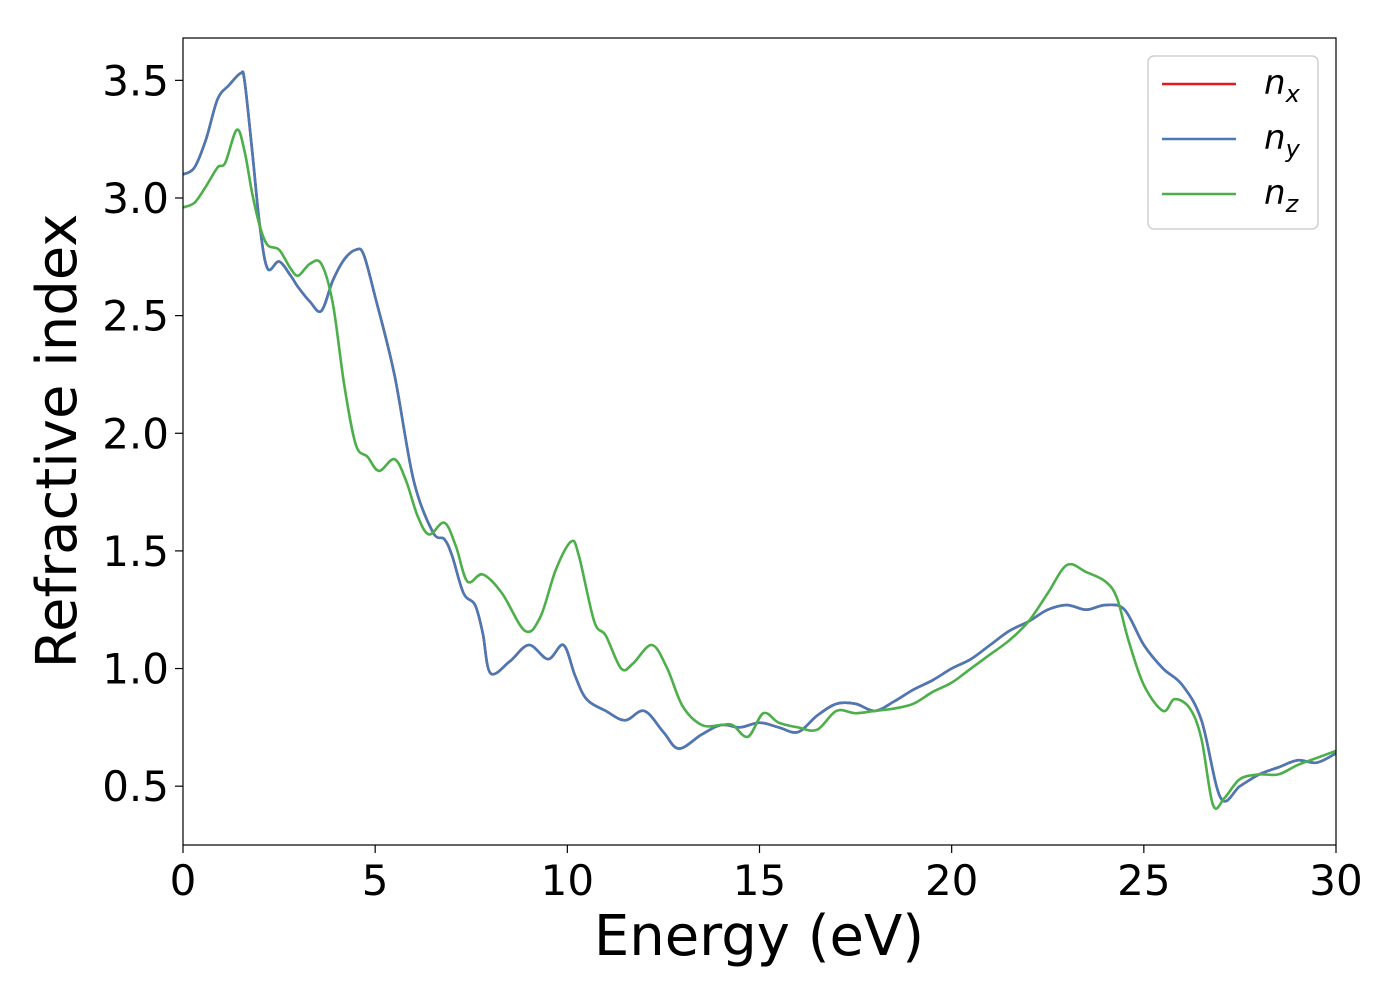 This screenshot has width=1400, height=1000. What do you see at coordinates (567, 880) in the screenshot?
I see `x-tick-label: 10` at bounding box center [567, 880].